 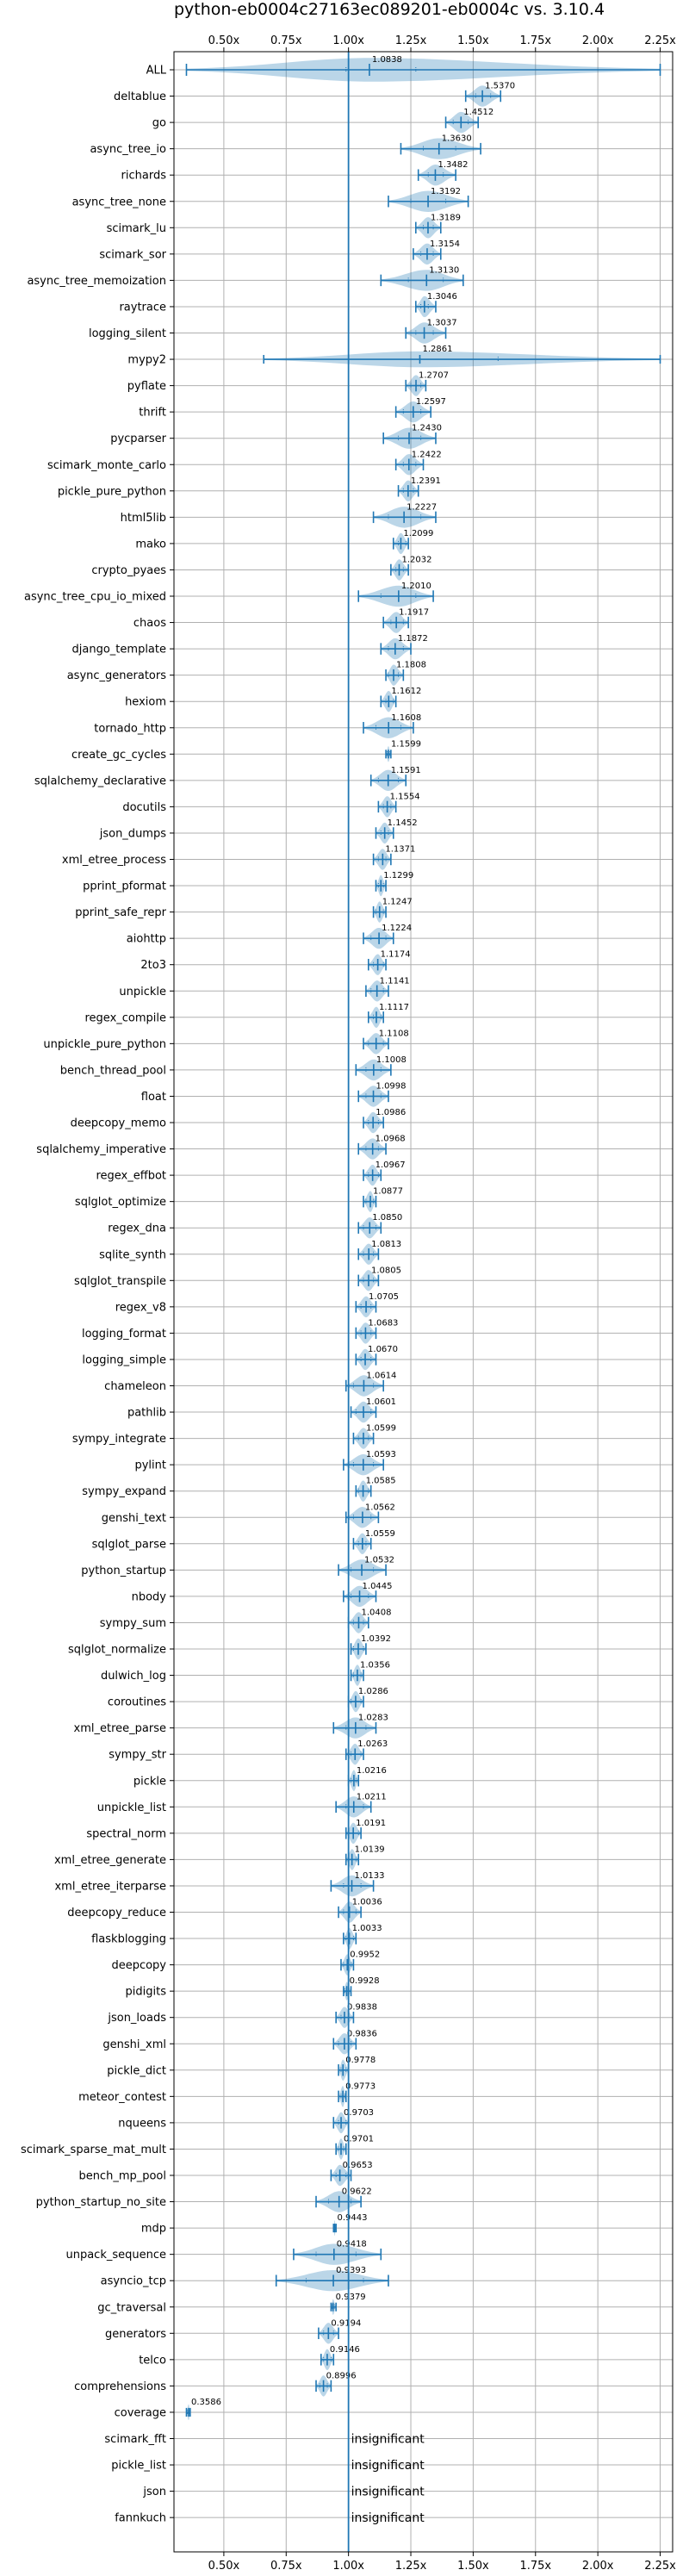 What do you see at coordinates (394, 1034) in the screenshot?
I see `median-label: 1.1108` at bounding box center [394, 1034].